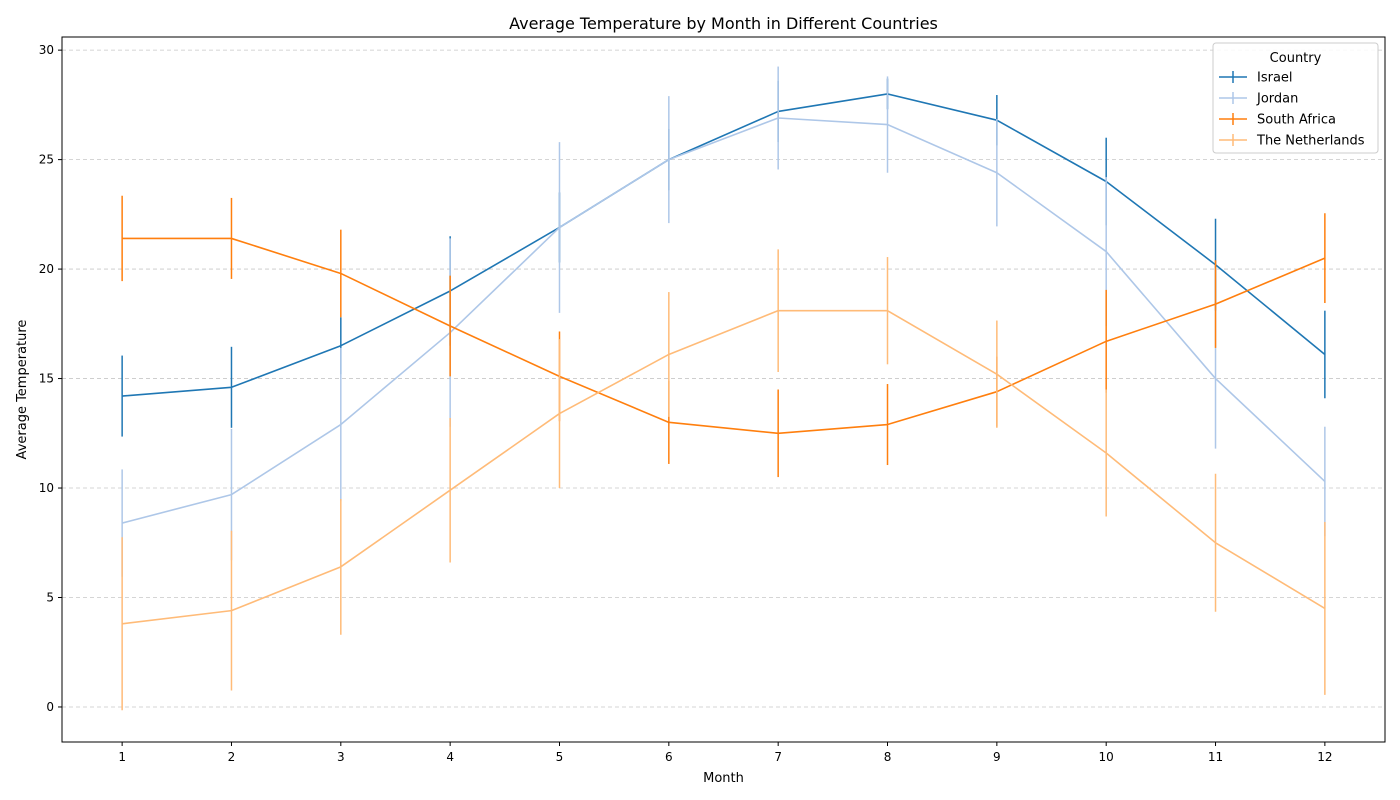 Image resolution: width=1400 pixels, height=800 pixels. Describe the element at coordinates (1256, 78) in the screenshot. I see `legend-item-israel: Israel` at that location.